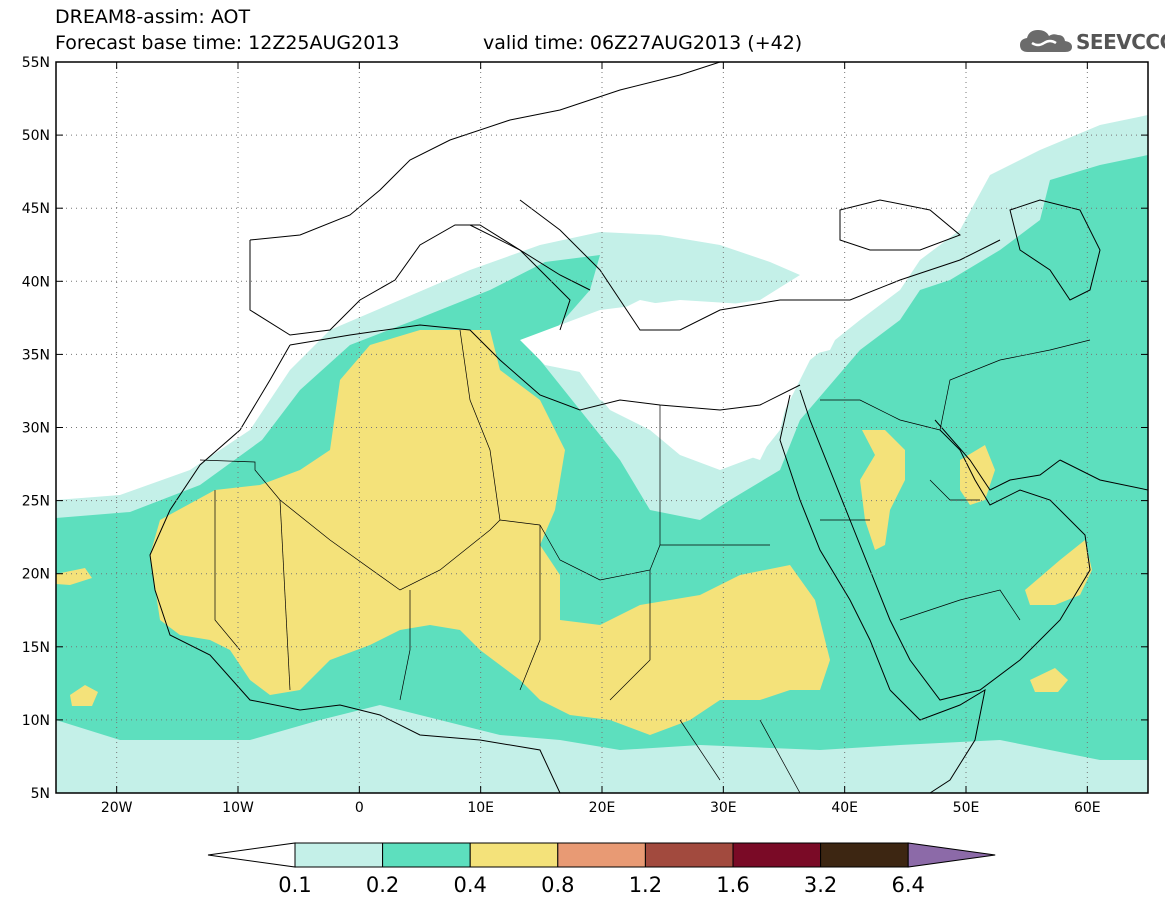 Image resolution: width=1165 pixels, height=905 pixels. I want to click on coastline-red-sea, so click(835, 542).